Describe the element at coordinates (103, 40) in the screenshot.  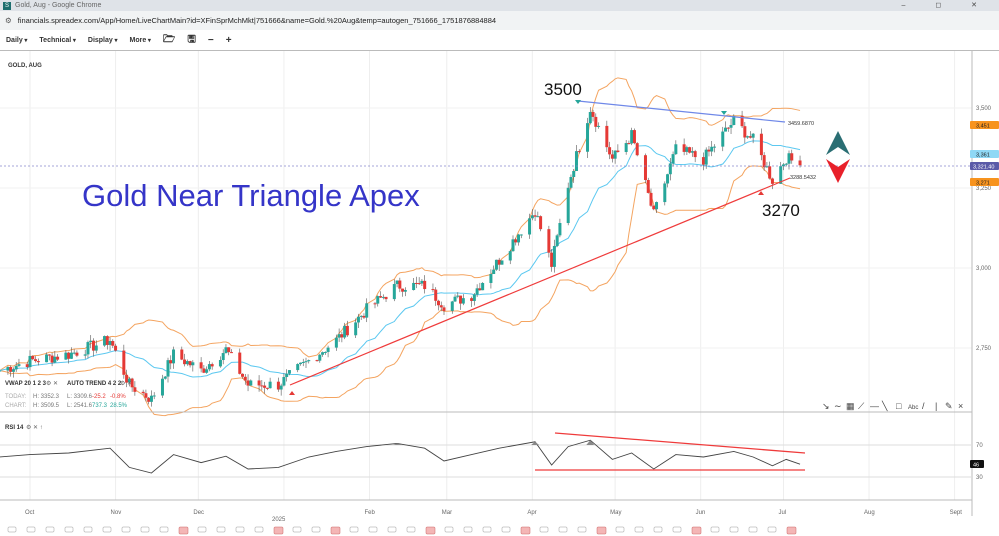
I see `display-dropdown: Display` at that location.